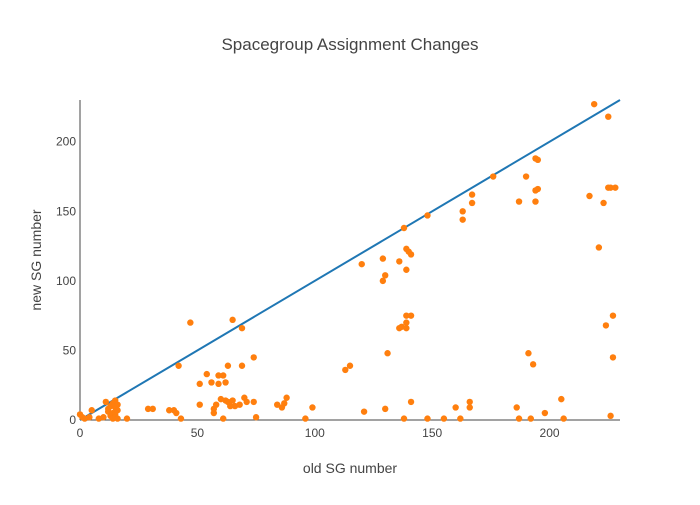  Describe the element at coordinates (550, 433) in the screenshot. I see `x-tick-label: 200` at that location.